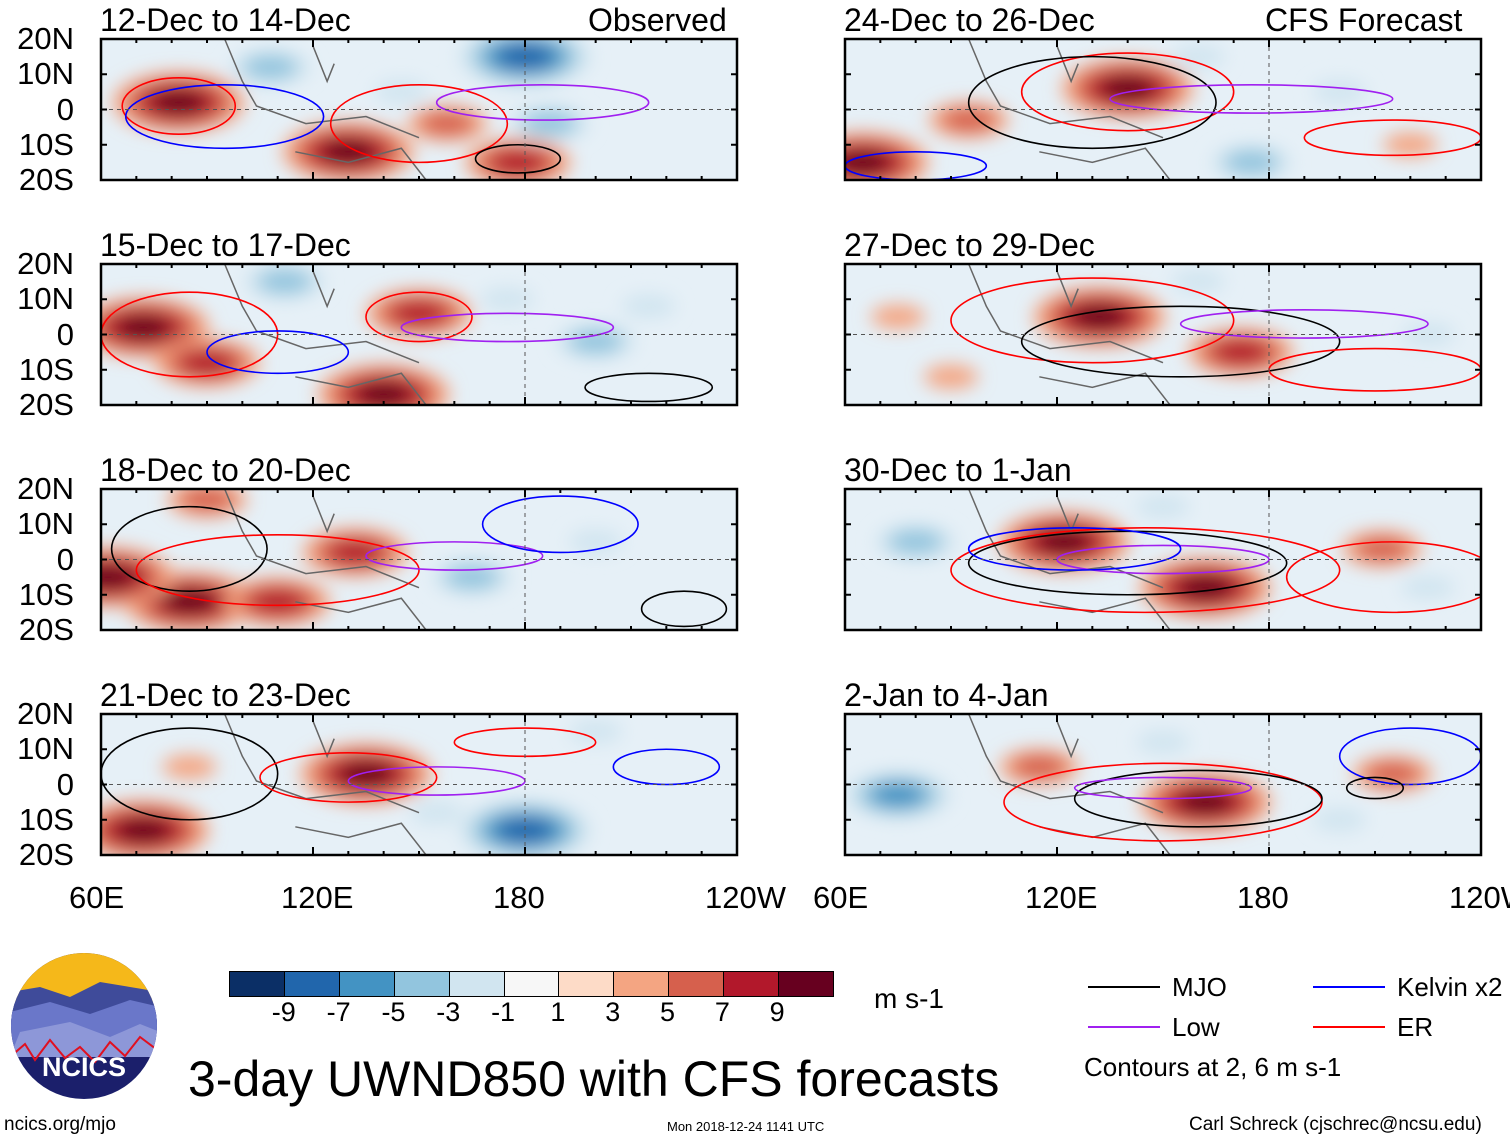 Image resolution: width=1510 pixels, height=1142 pixels. What do you see at coordinates (1213, 1067) in the screenshot?
I see `contour-note: Contours at 2, 6 m s-1` at bounding box center [1213, 1067].